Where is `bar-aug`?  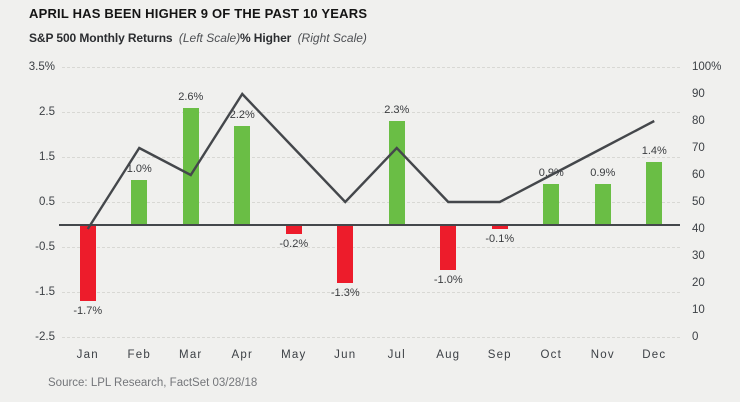 bar-aug is located at coordinates (448, 247).